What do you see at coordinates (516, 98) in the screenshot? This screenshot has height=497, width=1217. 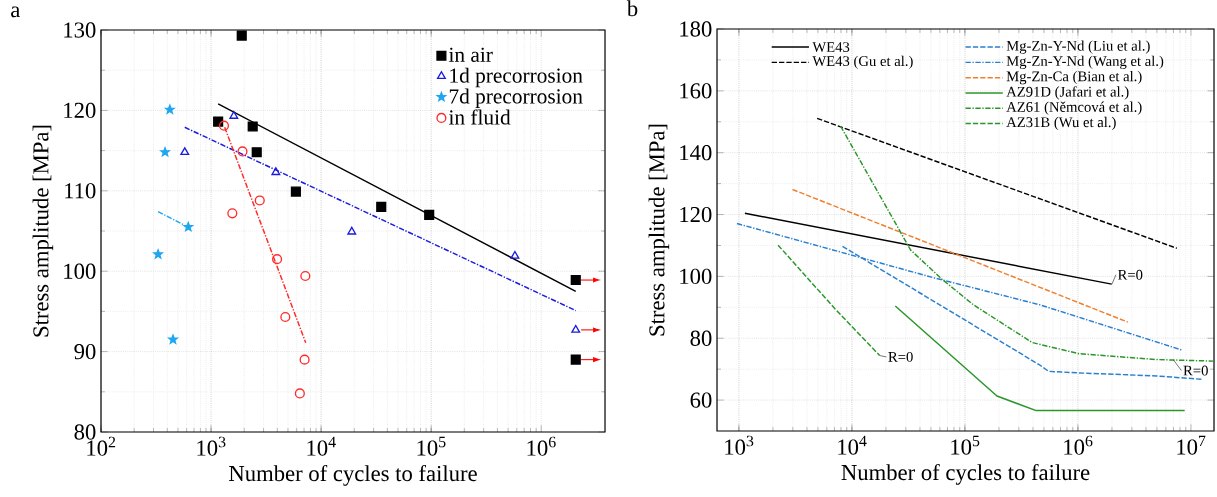 I see `legend-label: 7d precorrosion` at bounding box center [516, 98].